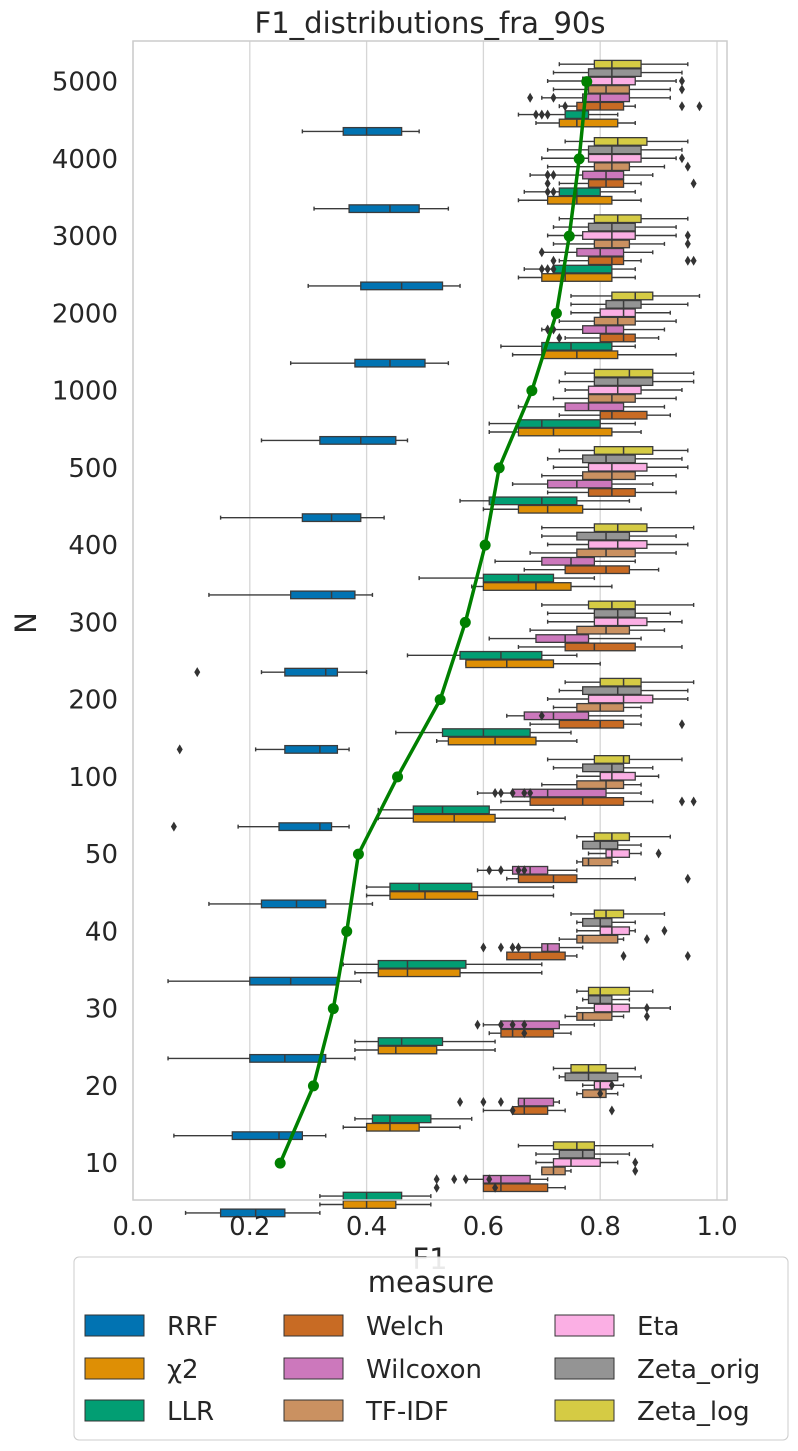 Image resolution: width=798 pixels, height=1451 pixels. I want to click on box-zetaorig-n4000, so click(614, 150).